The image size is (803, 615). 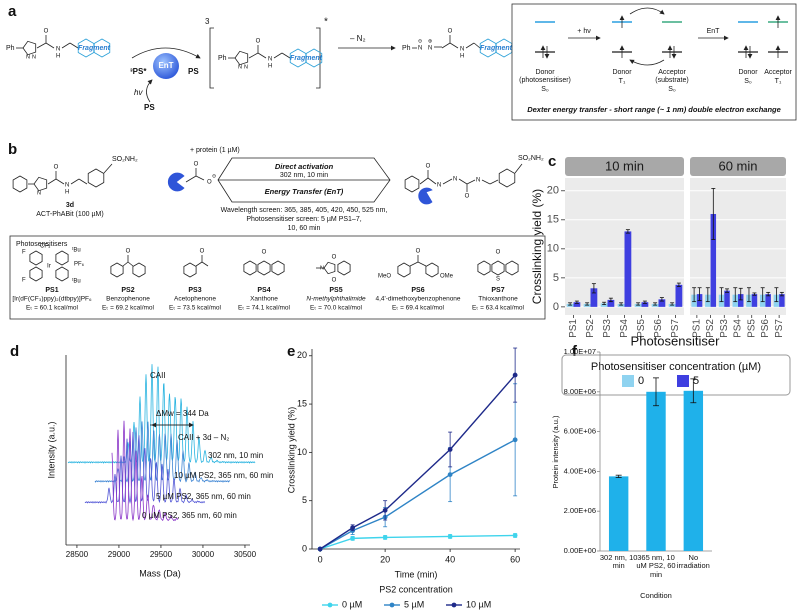 I want to click on label: PS5, so click(x=335, y=290).